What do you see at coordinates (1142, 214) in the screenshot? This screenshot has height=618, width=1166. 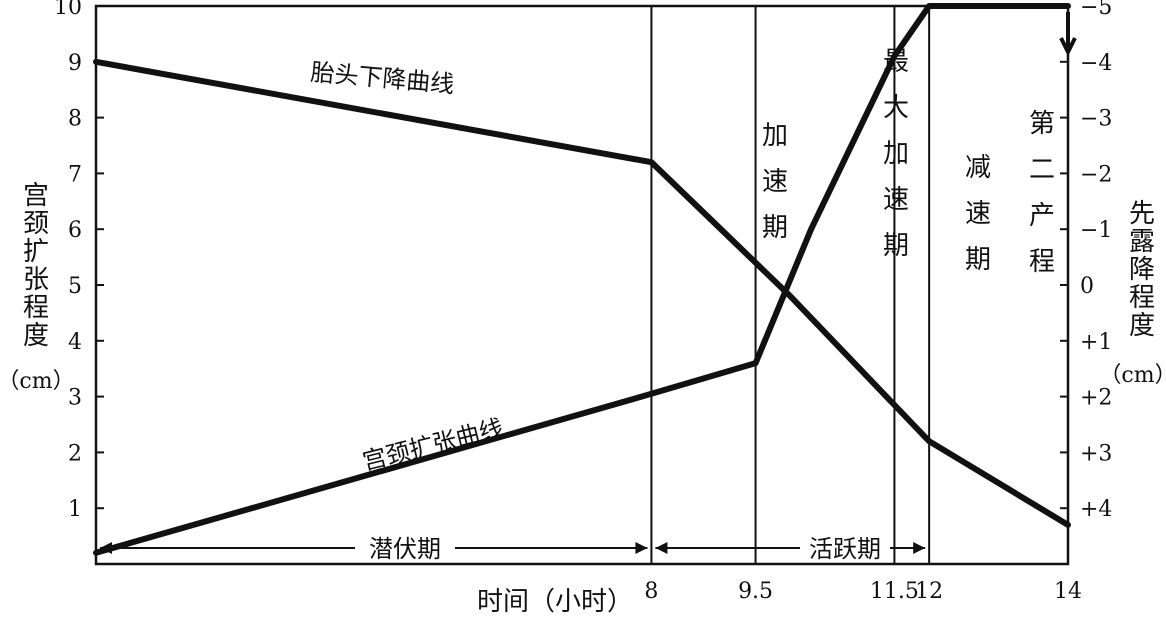 I see `right-axis-label-char: 先` at bounding box center [1142, 214].